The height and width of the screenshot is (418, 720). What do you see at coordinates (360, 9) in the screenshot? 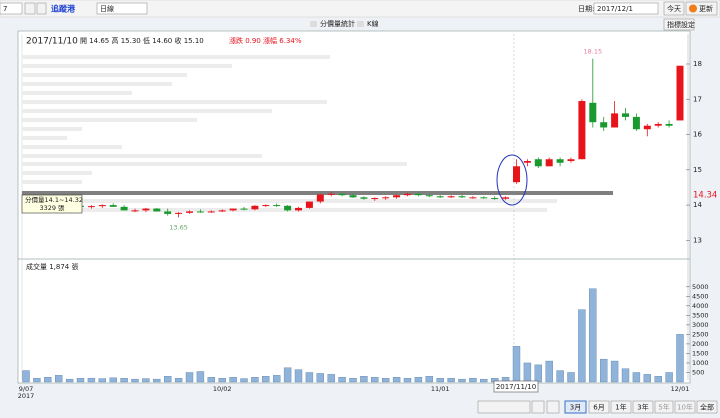
I see `toolbar` at bounding box center [360, 9].